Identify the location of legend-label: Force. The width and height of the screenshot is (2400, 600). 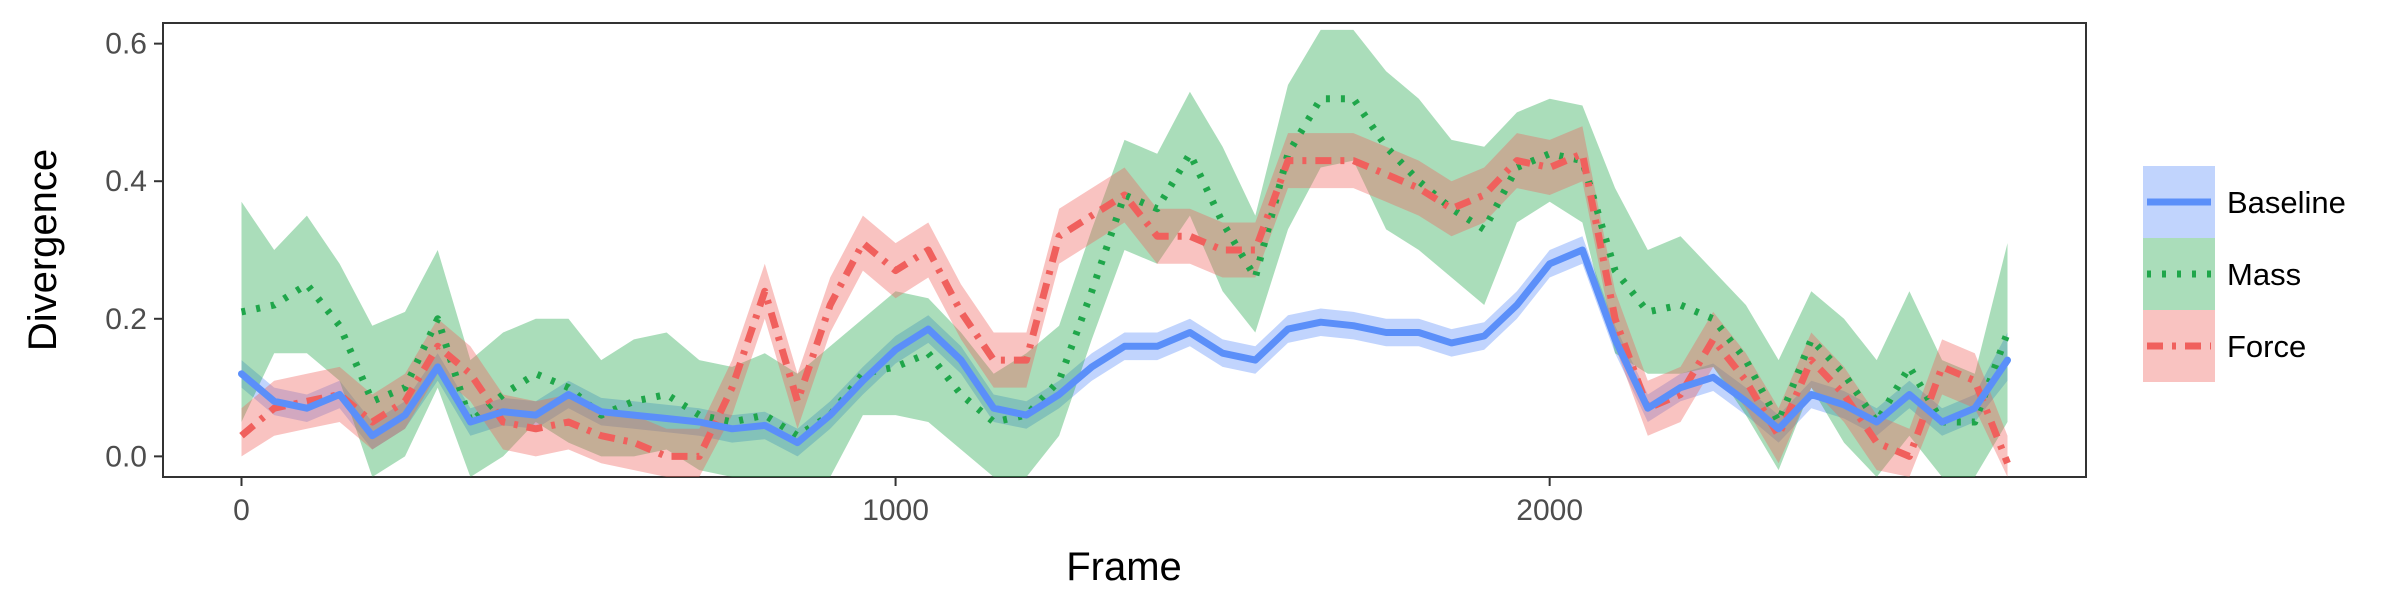
(2266, 346).